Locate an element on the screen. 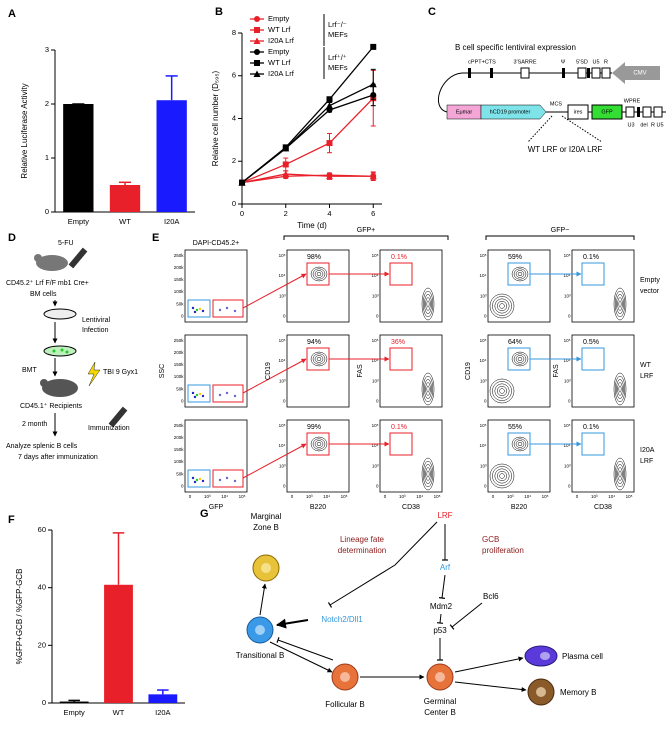 This screenshot has width=666, height=729. row-label: LRF is located at coordinates (646, 461).